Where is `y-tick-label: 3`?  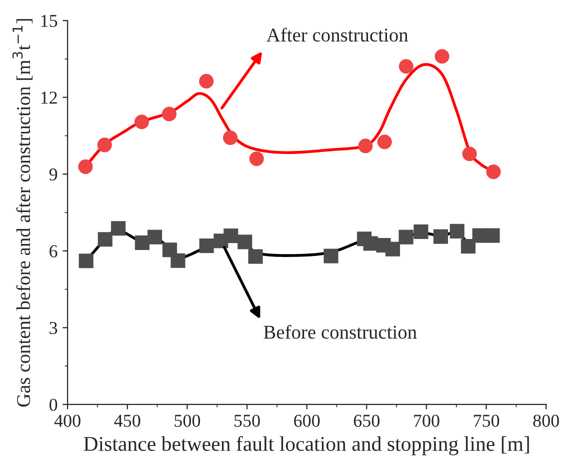
y-tick-label: 3 is located at coordinates (54, 328).